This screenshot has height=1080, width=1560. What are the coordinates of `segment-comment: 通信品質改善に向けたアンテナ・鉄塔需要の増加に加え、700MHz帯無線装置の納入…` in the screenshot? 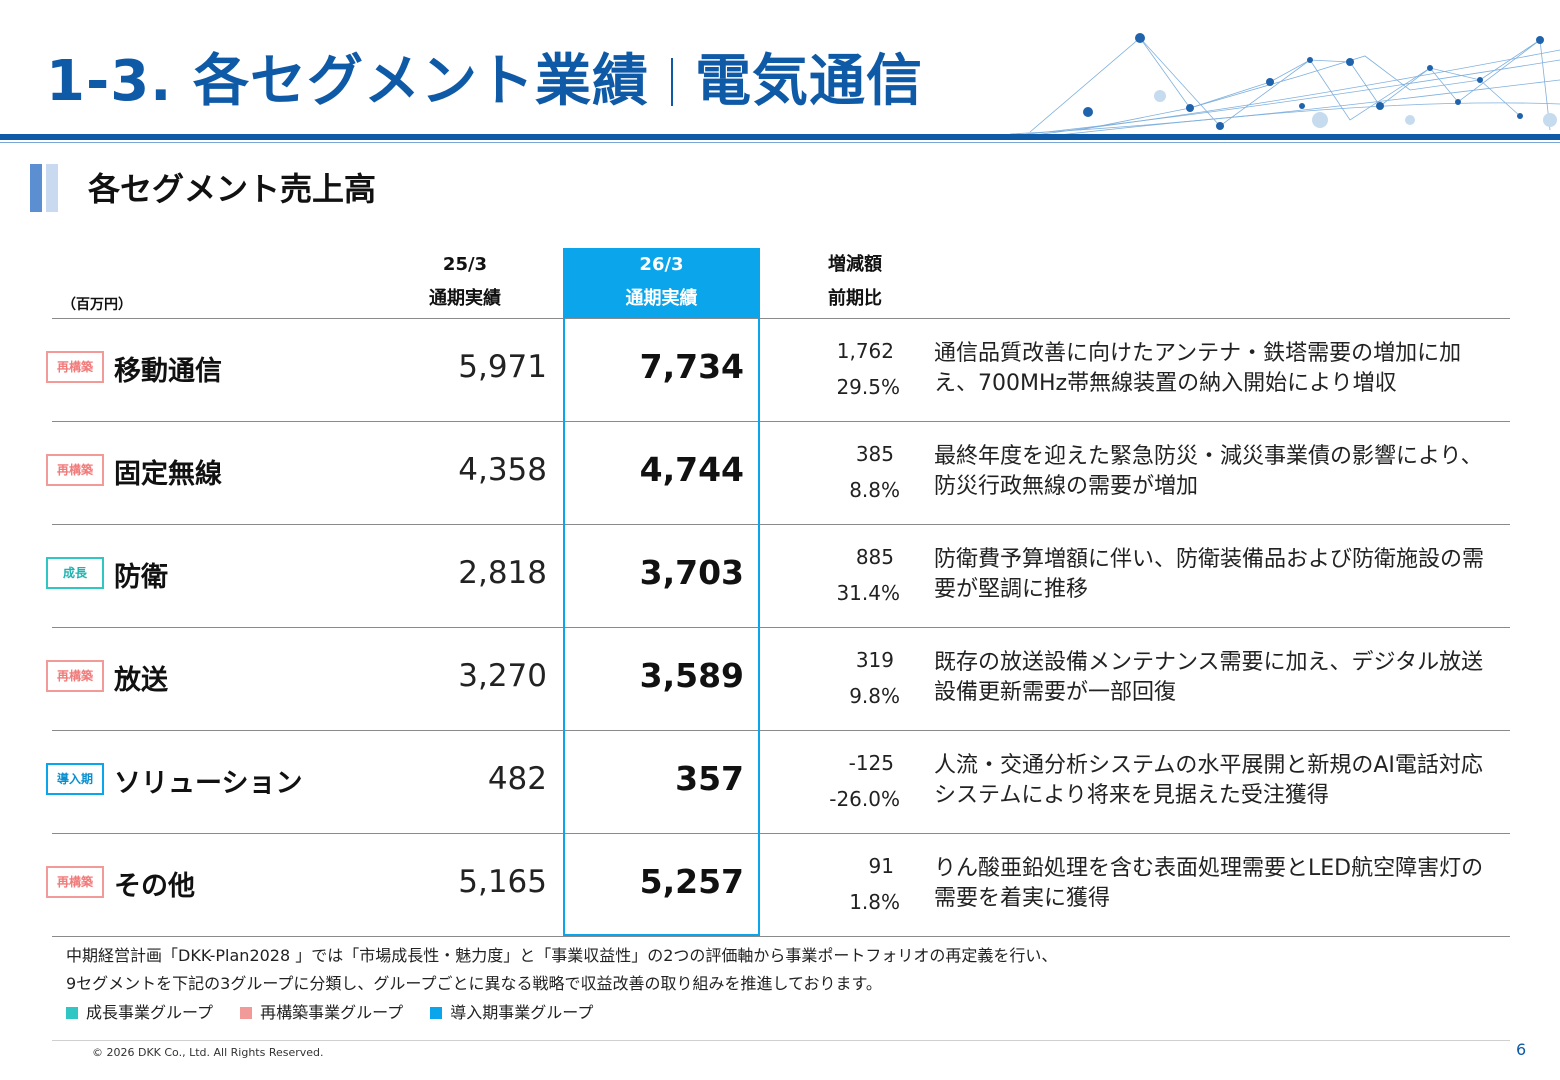 It's located at (1198, 368).